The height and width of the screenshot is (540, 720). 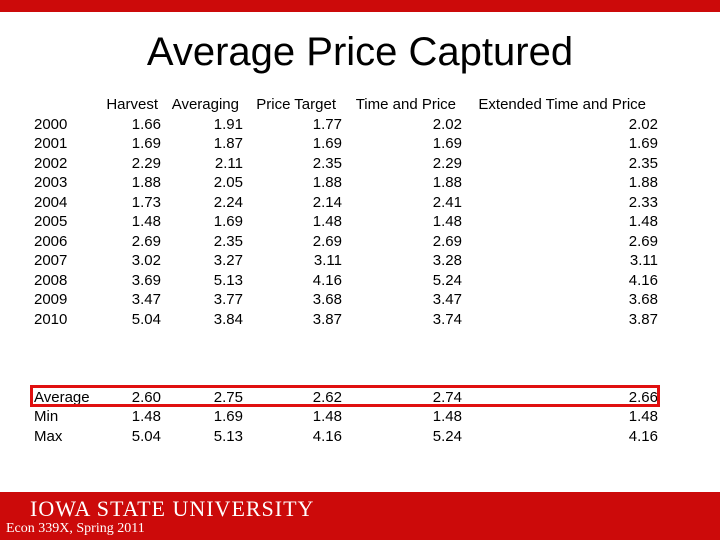 What do you see at coordinates (51, 202) in the screenshot?
I see `row-label: 2004` at bounding box center [51, 202].